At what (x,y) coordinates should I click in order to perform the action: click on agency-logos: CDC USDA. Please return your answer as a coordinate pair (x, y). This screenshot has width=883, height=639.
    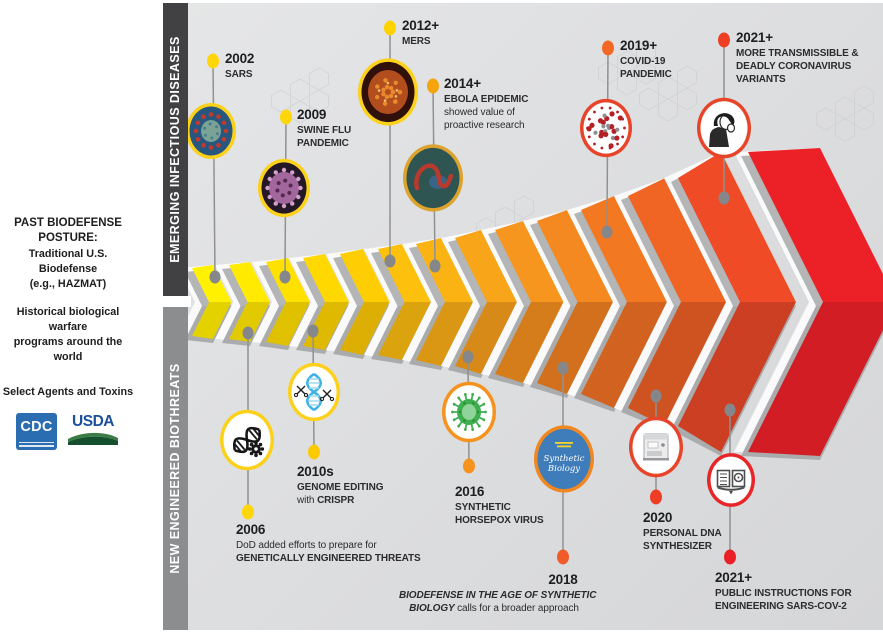
    Looking at the image, I should click on (68, 431).